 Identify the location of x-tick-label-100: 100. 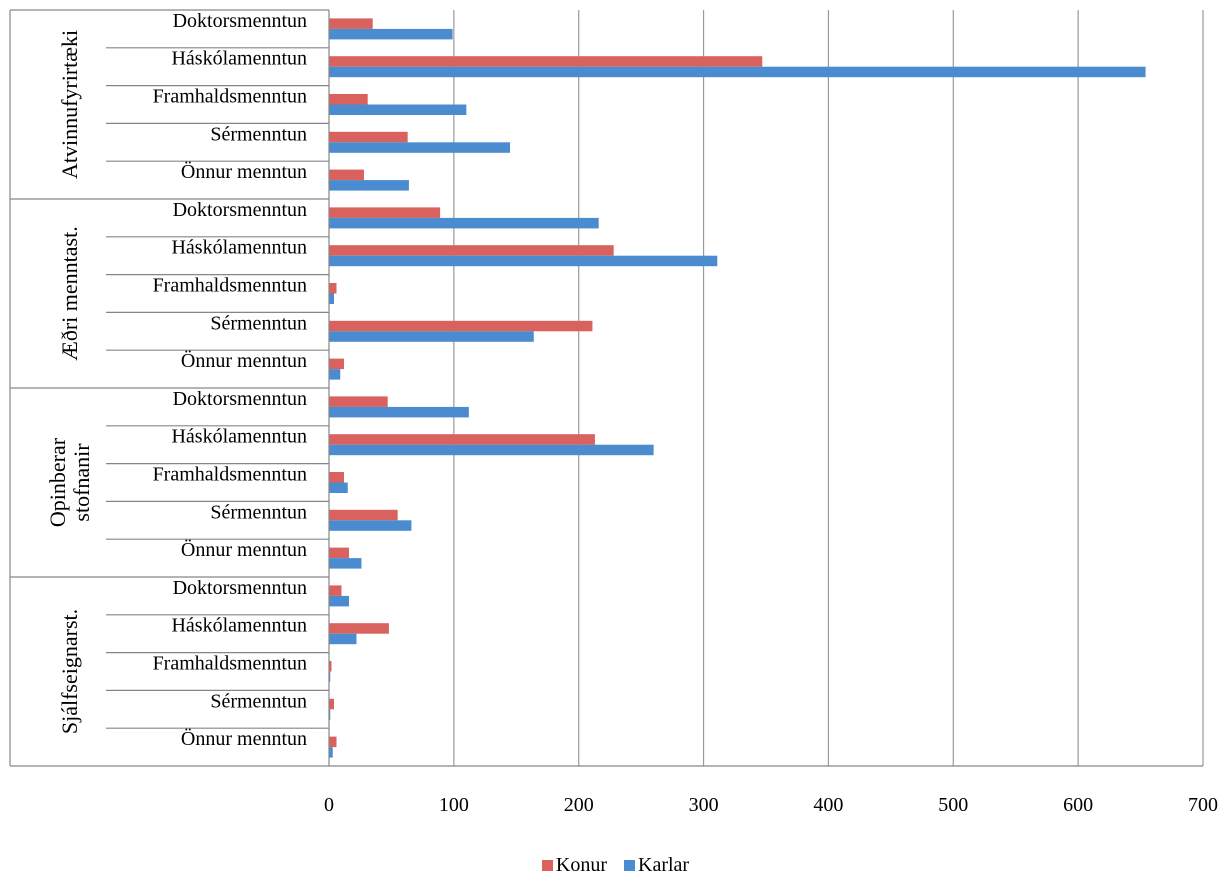
(454, 805).